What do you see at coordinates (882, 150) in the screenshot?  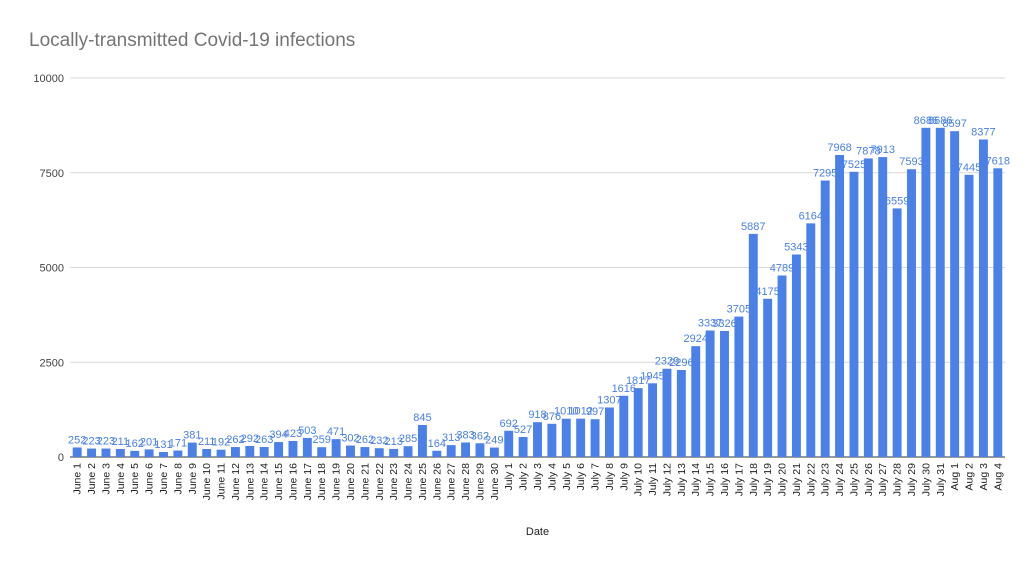 I see `data-label: 7913` at bounding box center [882, 150].